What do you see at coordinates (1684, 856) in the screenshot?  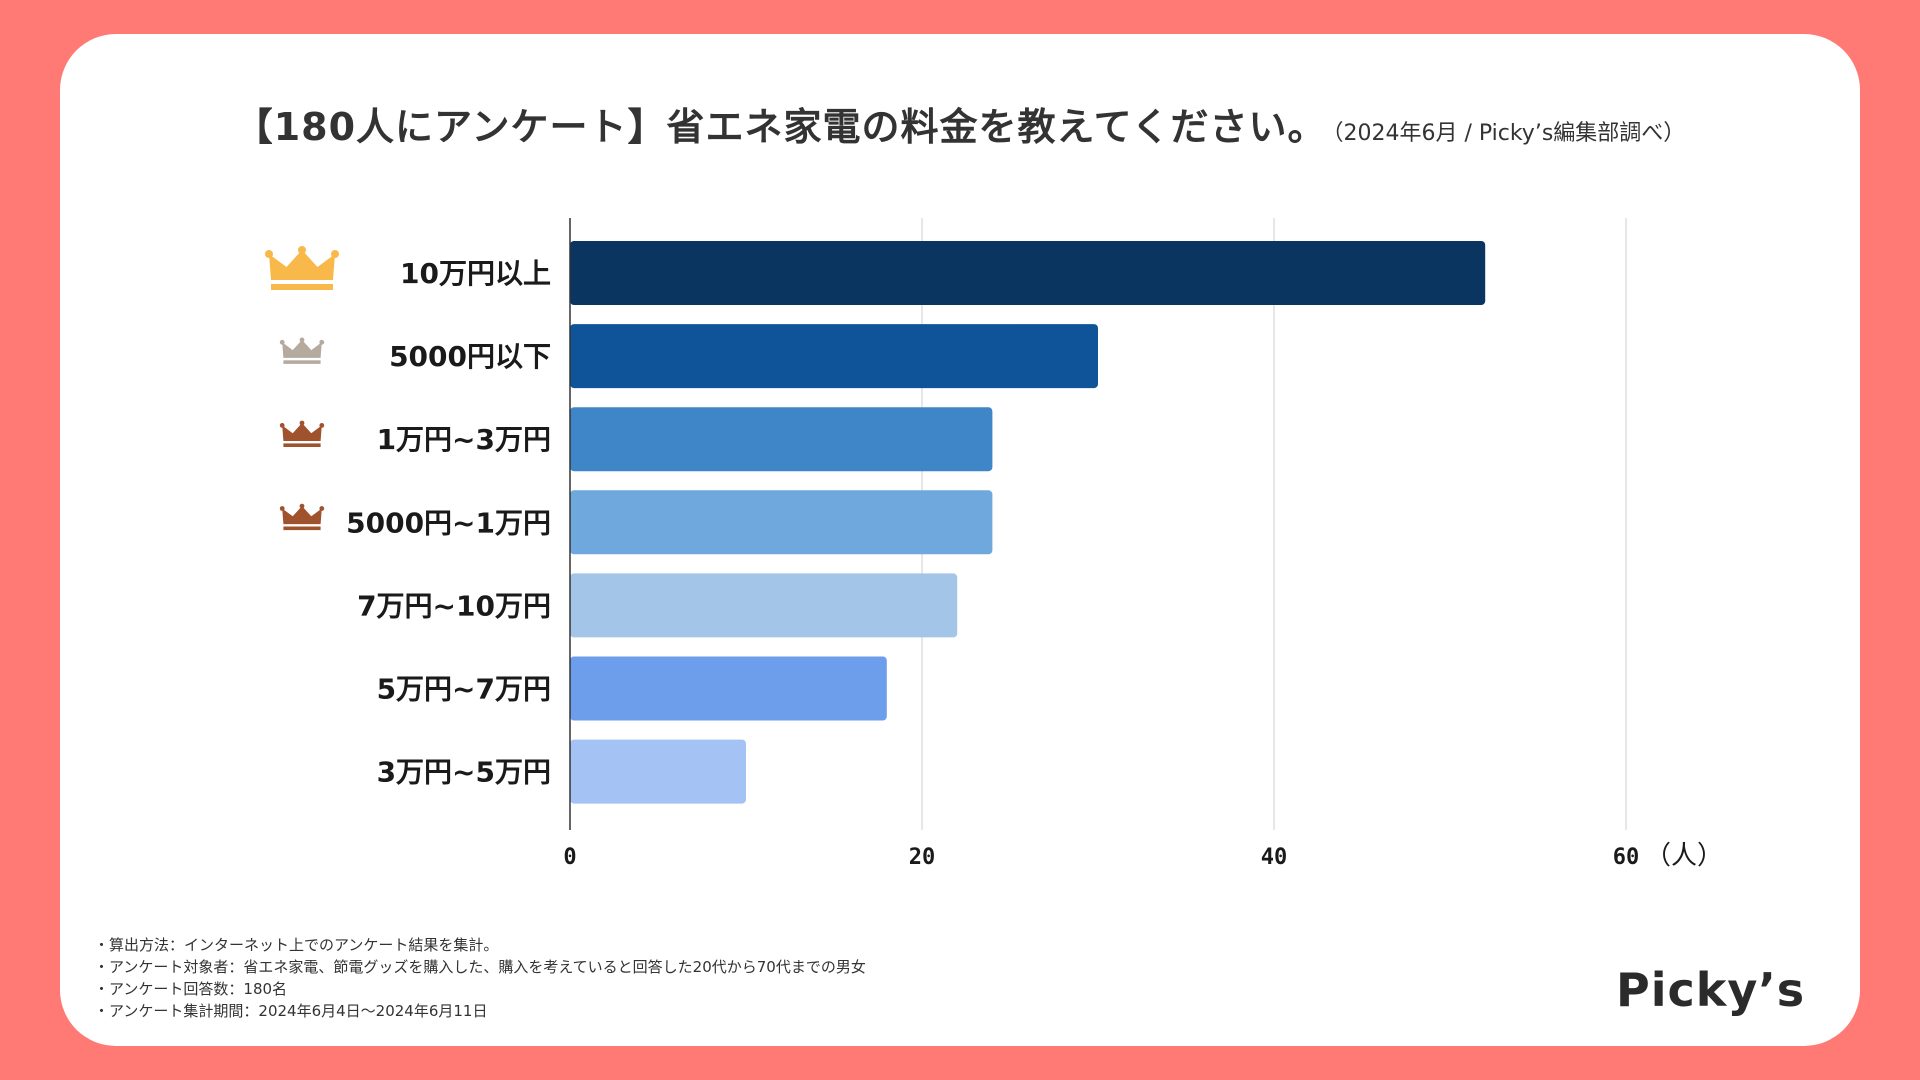 I see `x-axis-unit-label: （人）` at bounding box center [1684, 856].